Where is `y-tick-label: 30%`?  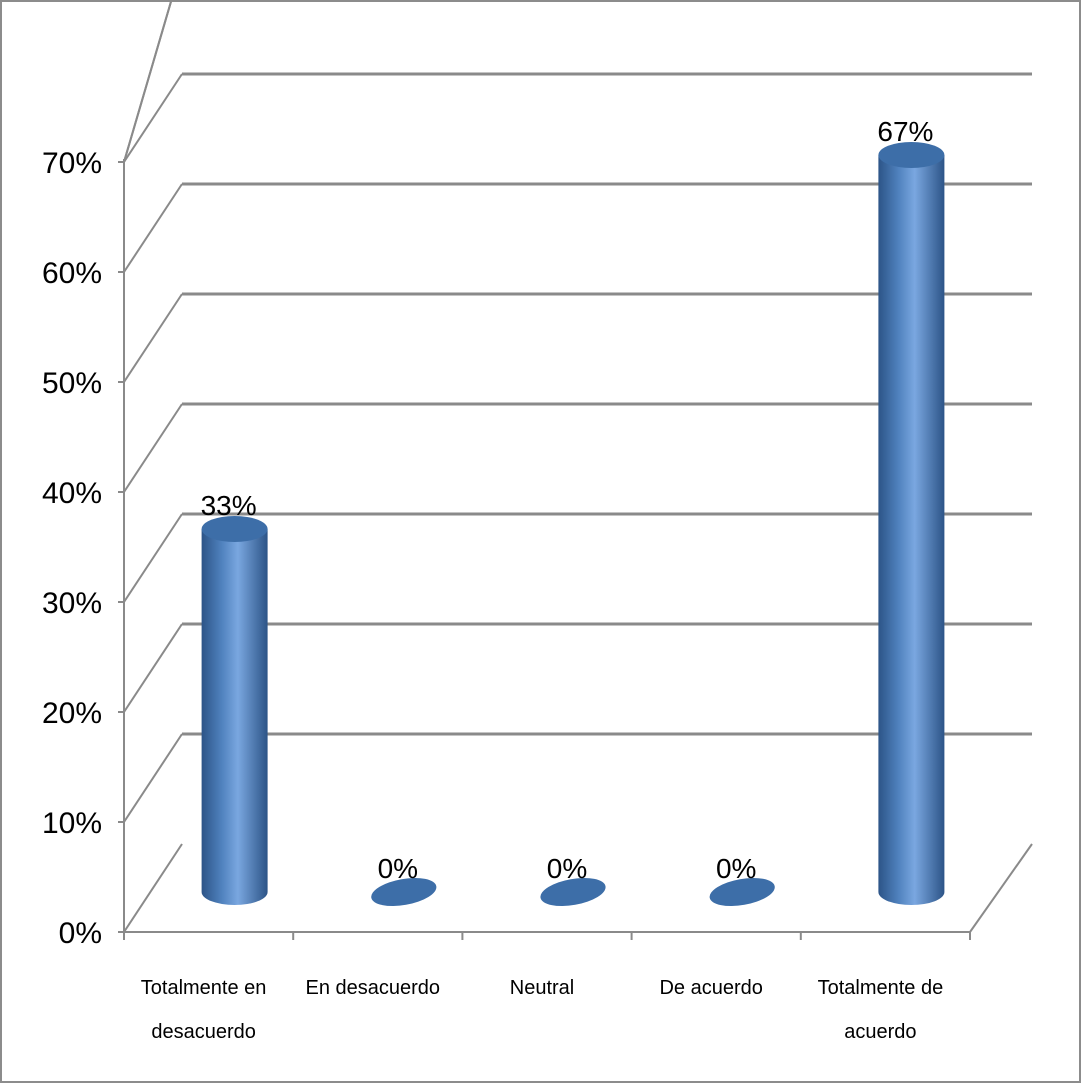 y-tick-label: 30% is located at coordinates (72, 603).